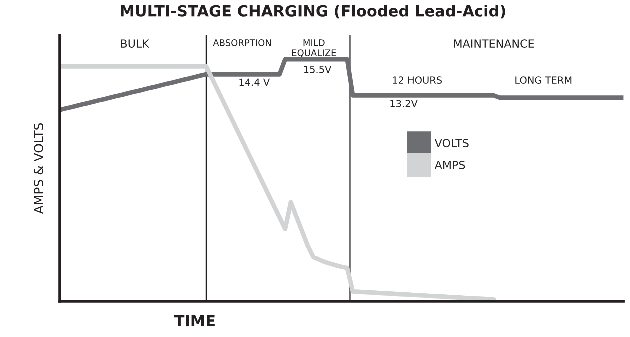 The width and height of the screenshot is (630, 337). Describe the element at coordinates (451, 143) in the screenshot. I see `legend-label: VOLTS` at that location.